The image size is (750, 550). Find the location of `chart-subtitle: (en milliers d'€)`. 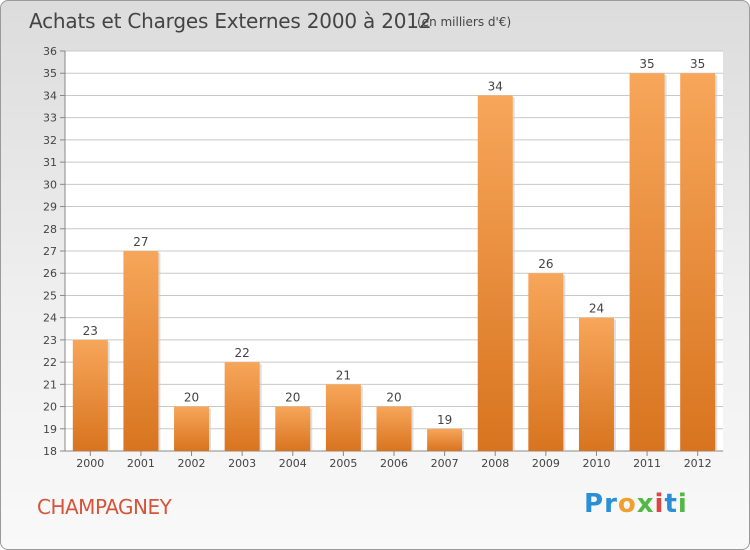

chart-subtitle: (en milliers d'€) is located at coordinates (464, 22).